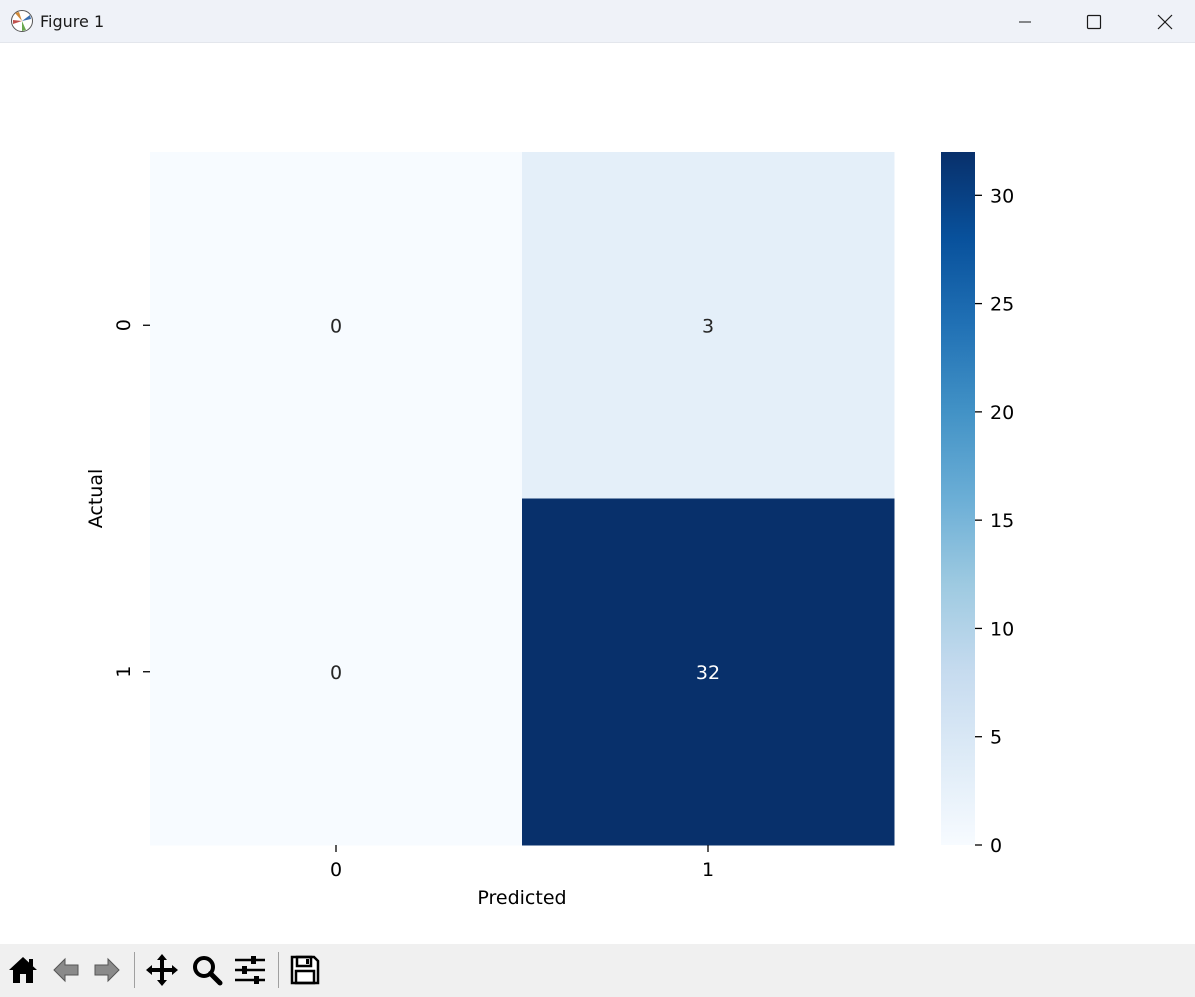 Image resolution: width=1195 pixels, height=997 pixels. Describe the element at coordinates (1002, 629) in the screenshot. I see `colorbar-tick-label: 10` at that location.